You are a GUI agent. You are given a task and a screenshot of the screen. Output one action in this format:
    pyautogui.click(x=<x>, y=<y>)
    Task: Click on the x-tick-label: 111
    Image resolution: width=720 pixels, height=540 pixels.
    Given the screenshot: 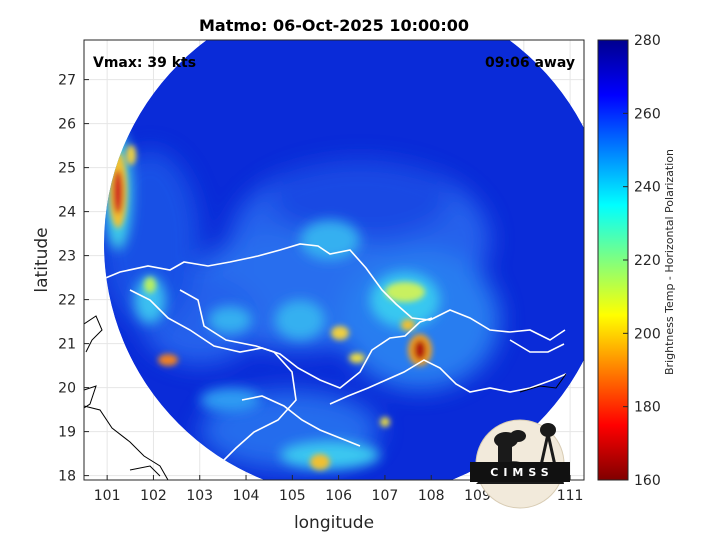 What is the action you would take?
    pyautogui.click(x=570, y=496)
    